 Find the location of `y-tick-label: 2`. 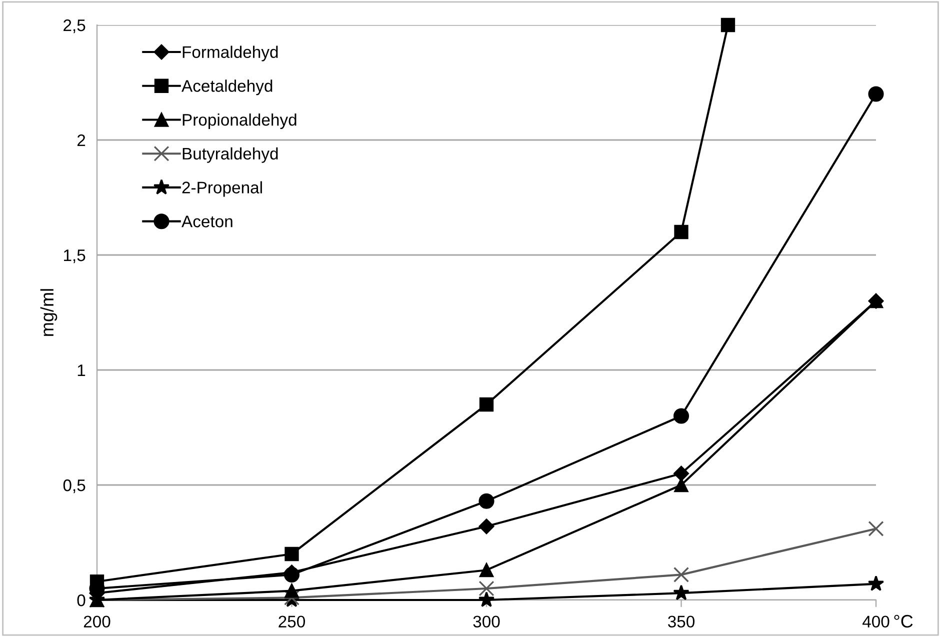

y-tick-label: 2 is located at coordinates (81, 140).